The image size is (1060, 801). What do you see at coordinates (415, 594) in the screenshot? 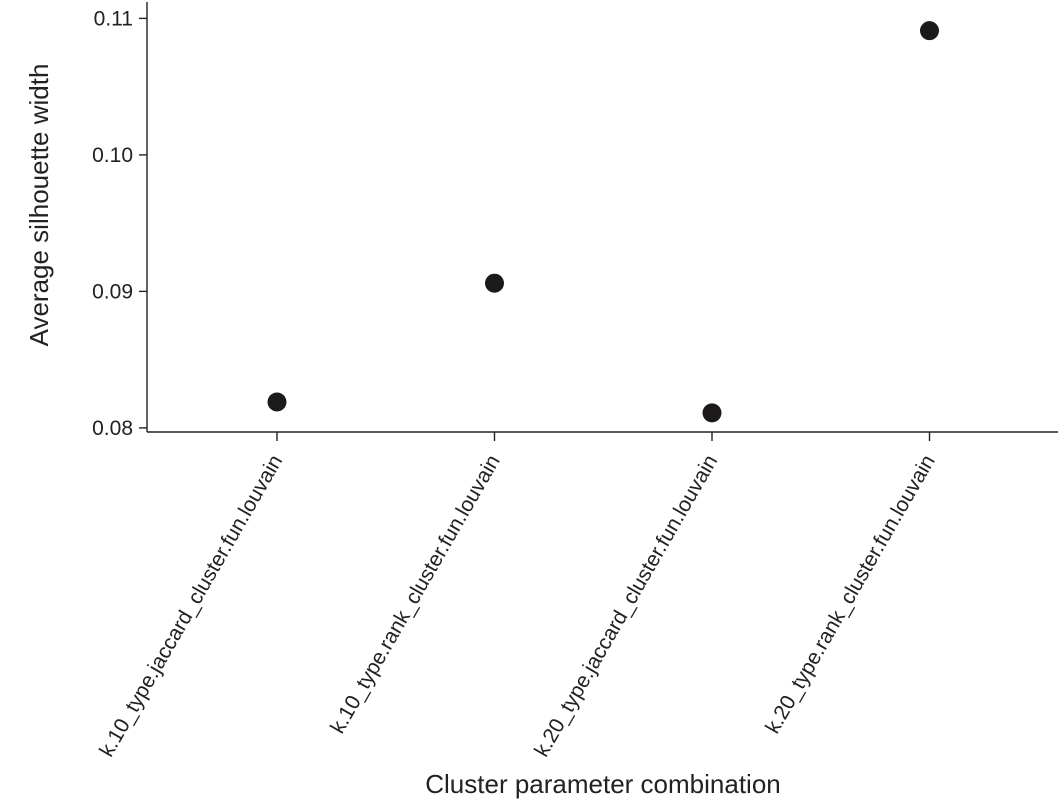
I see `x-tick-label: k.10_type.rank_cluster.fun.louvain` at bounding box center [415, 594].